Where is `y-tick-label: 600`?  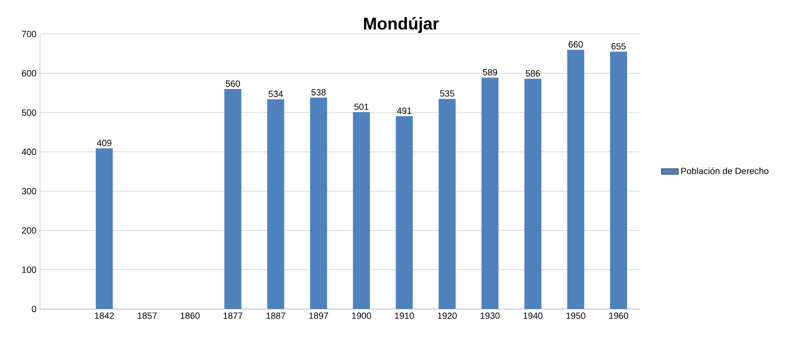
y-tick-label: 600 is located at coordinates (29, 73).